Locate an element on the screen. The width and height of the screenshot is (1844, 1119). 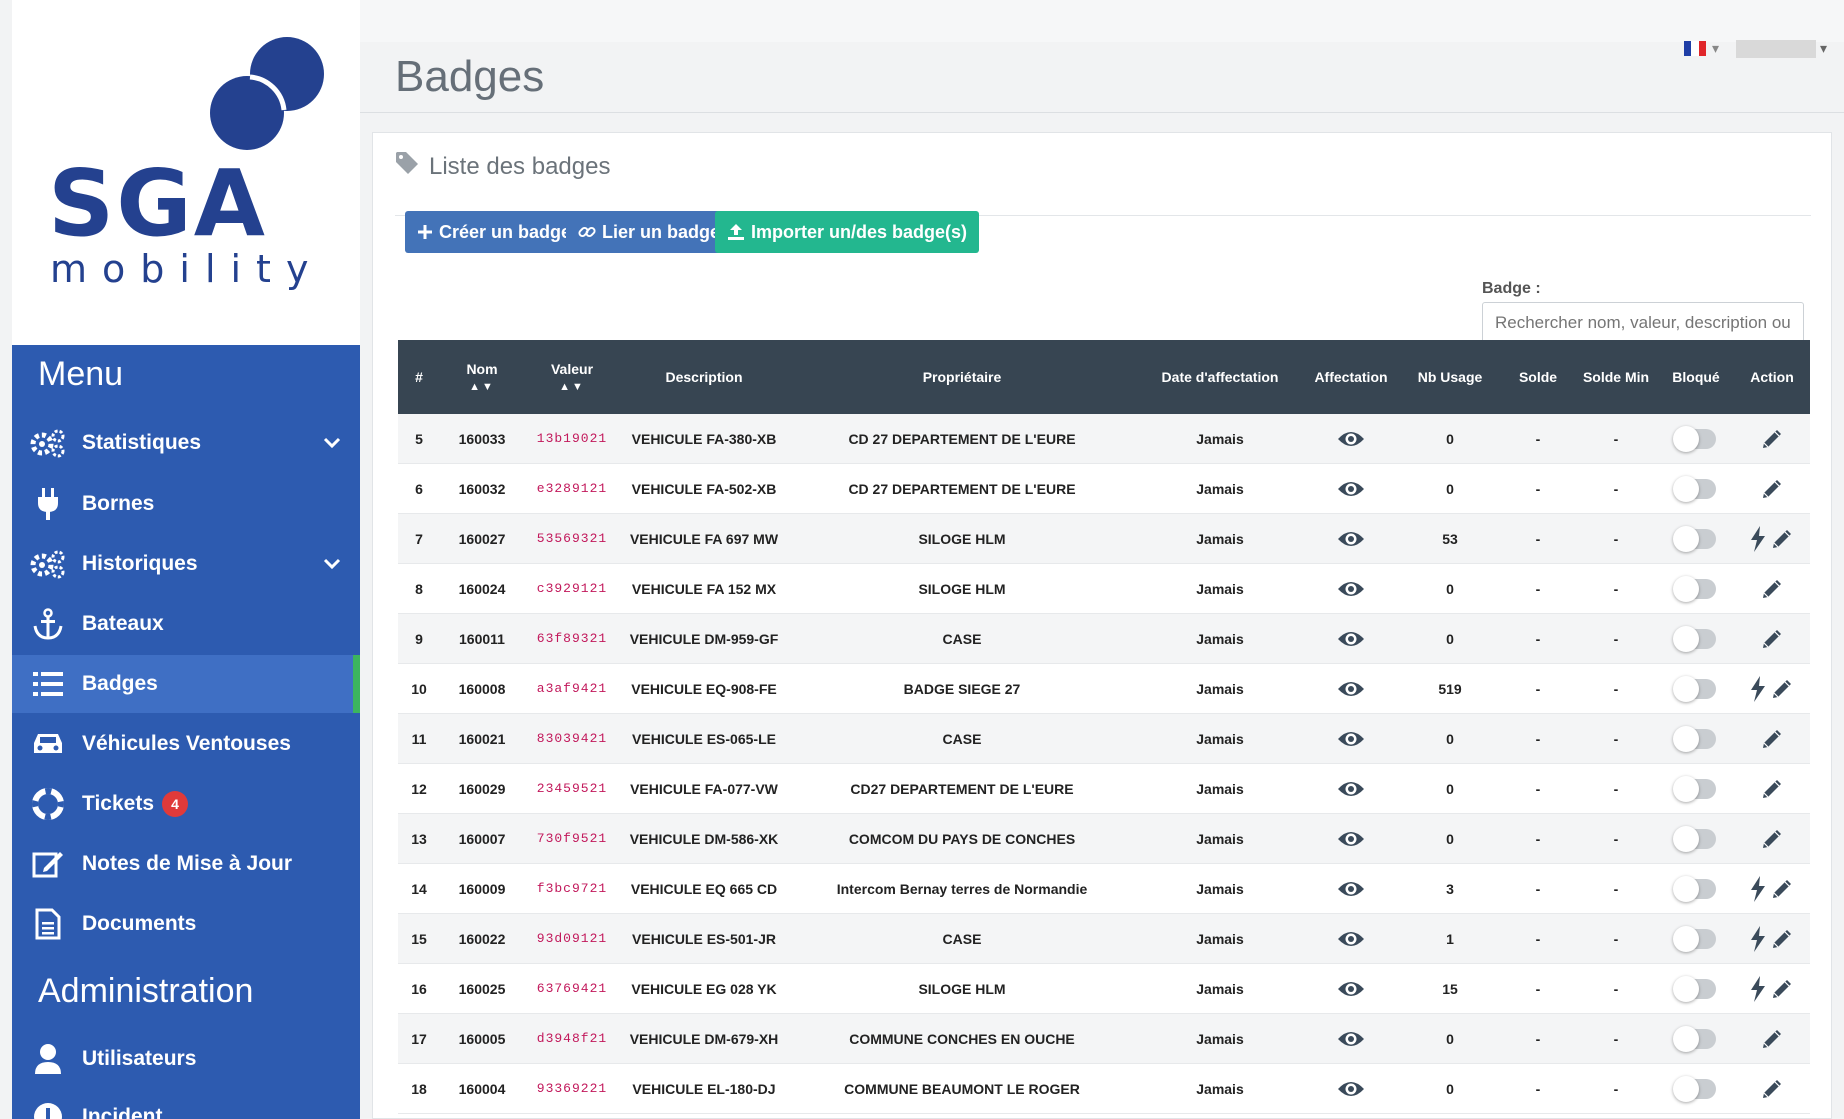
sidebar-item-bornes: Bornes is located at coordinates (186, 504).